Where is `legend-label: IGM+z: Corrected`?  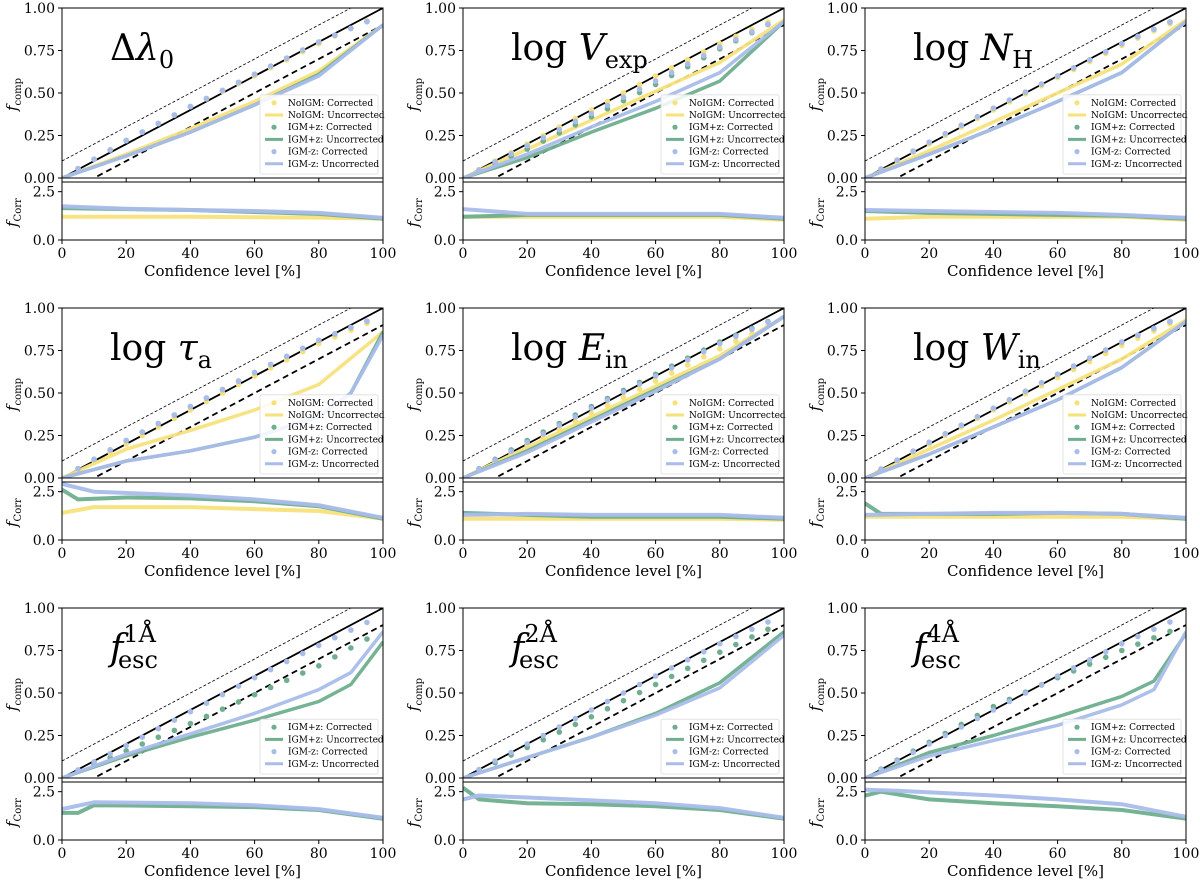
legend-label: IGM+z: Corrected is located at coordinates (1133, 428).